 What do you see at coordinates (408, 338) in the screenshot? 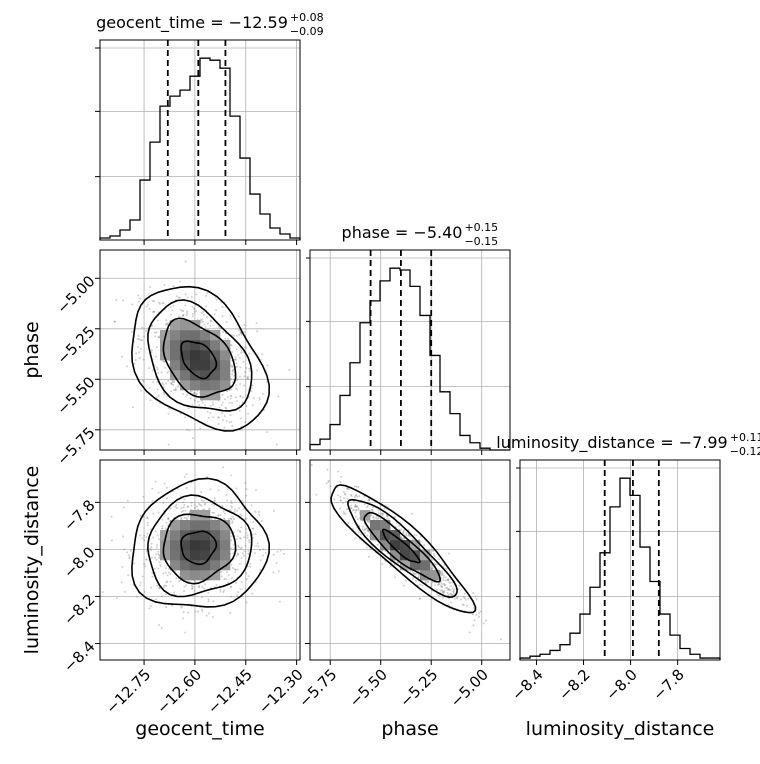
I see `histogram-panel-phase: phase = −5.40 +0.15−0.15` at bounding box center [408, 338].